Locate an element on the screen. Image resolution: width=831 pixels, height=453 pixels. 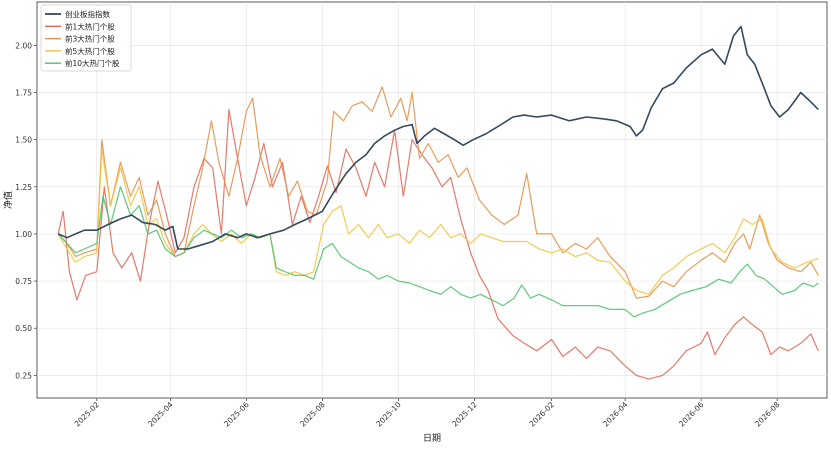
x-tick-label: 2026-02 is located at coordinates (542, 414).